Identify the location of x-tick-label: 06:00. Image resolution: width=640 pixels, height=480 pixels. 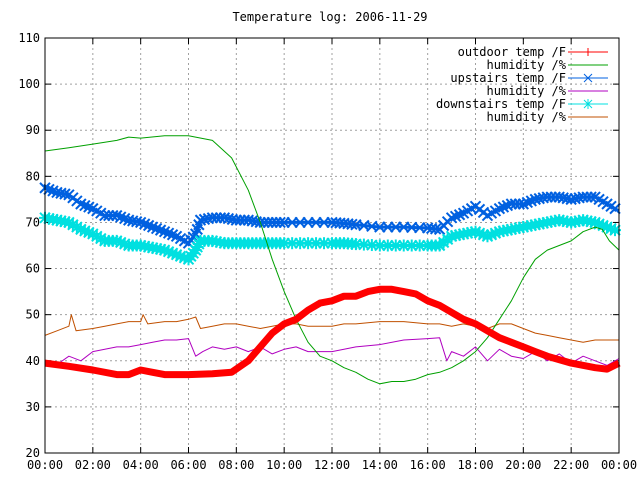
(188, 465).